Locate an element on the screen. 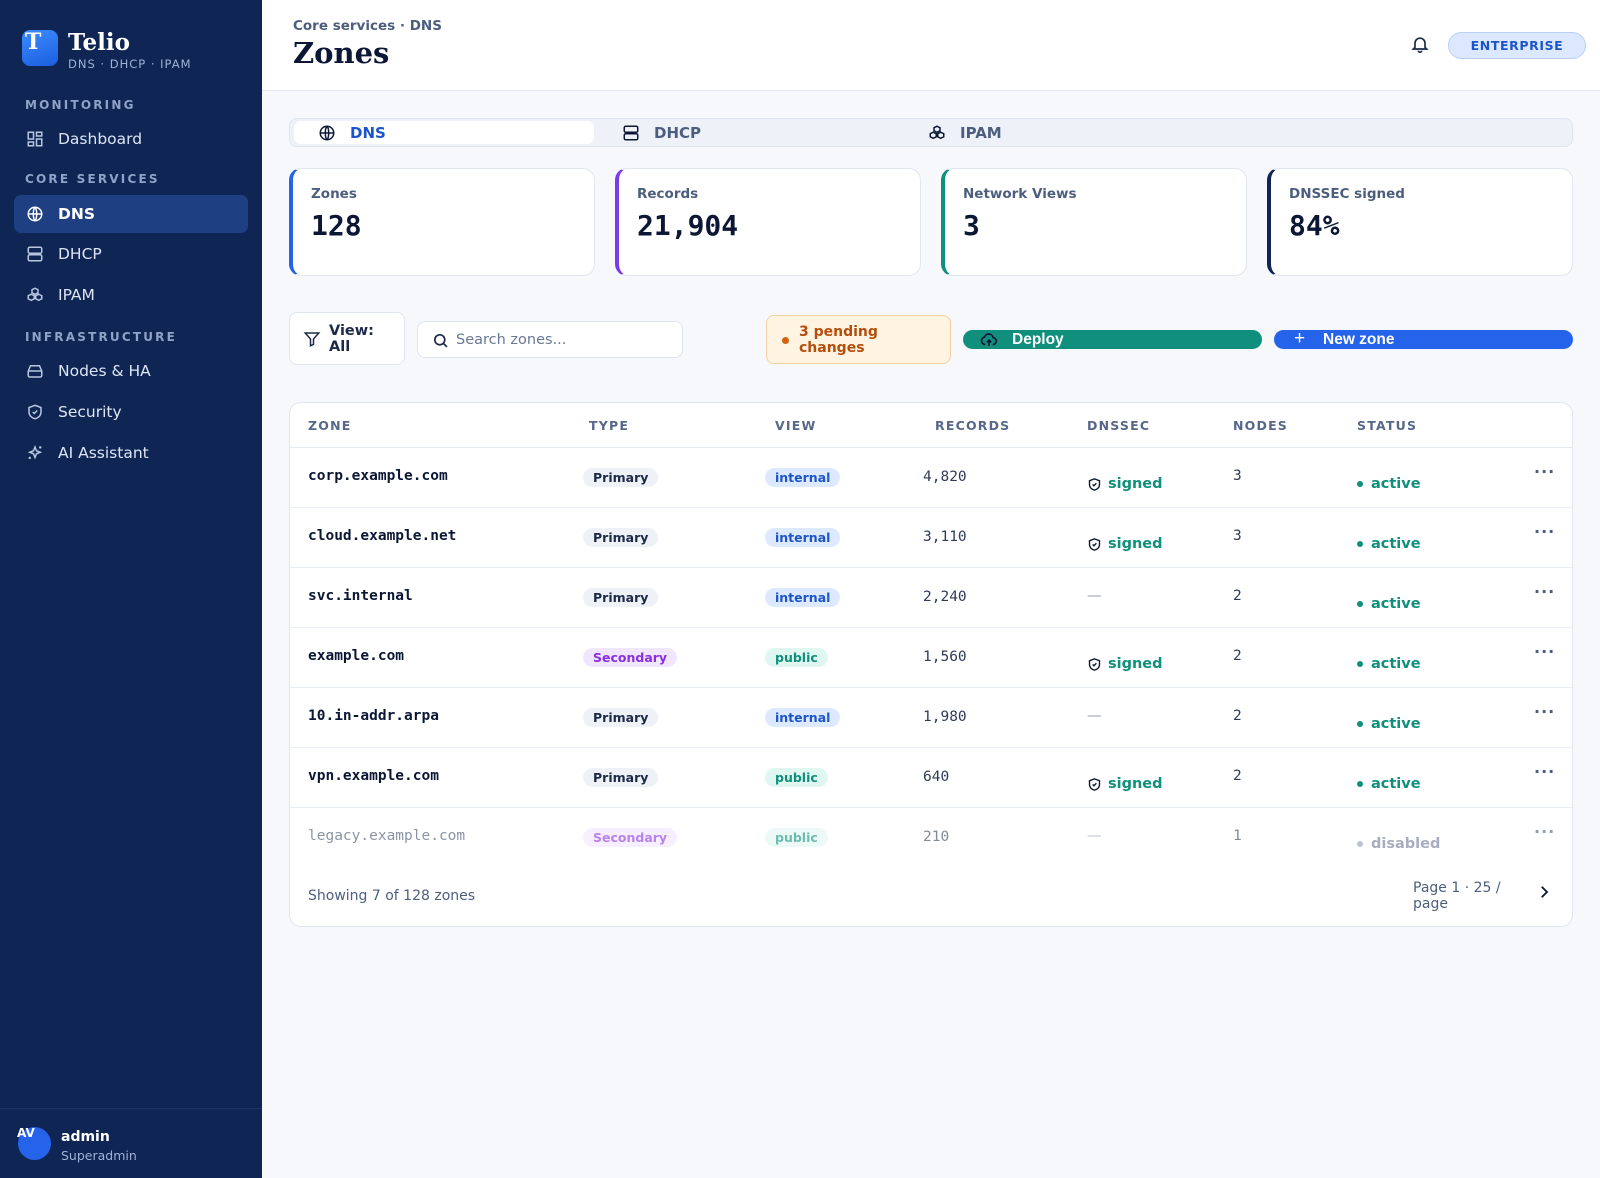 The height and width of the screenshot is (1178, 1600). sidebar-item-nodes-ha: Nodes & HA is located at coordinates (131, 371).